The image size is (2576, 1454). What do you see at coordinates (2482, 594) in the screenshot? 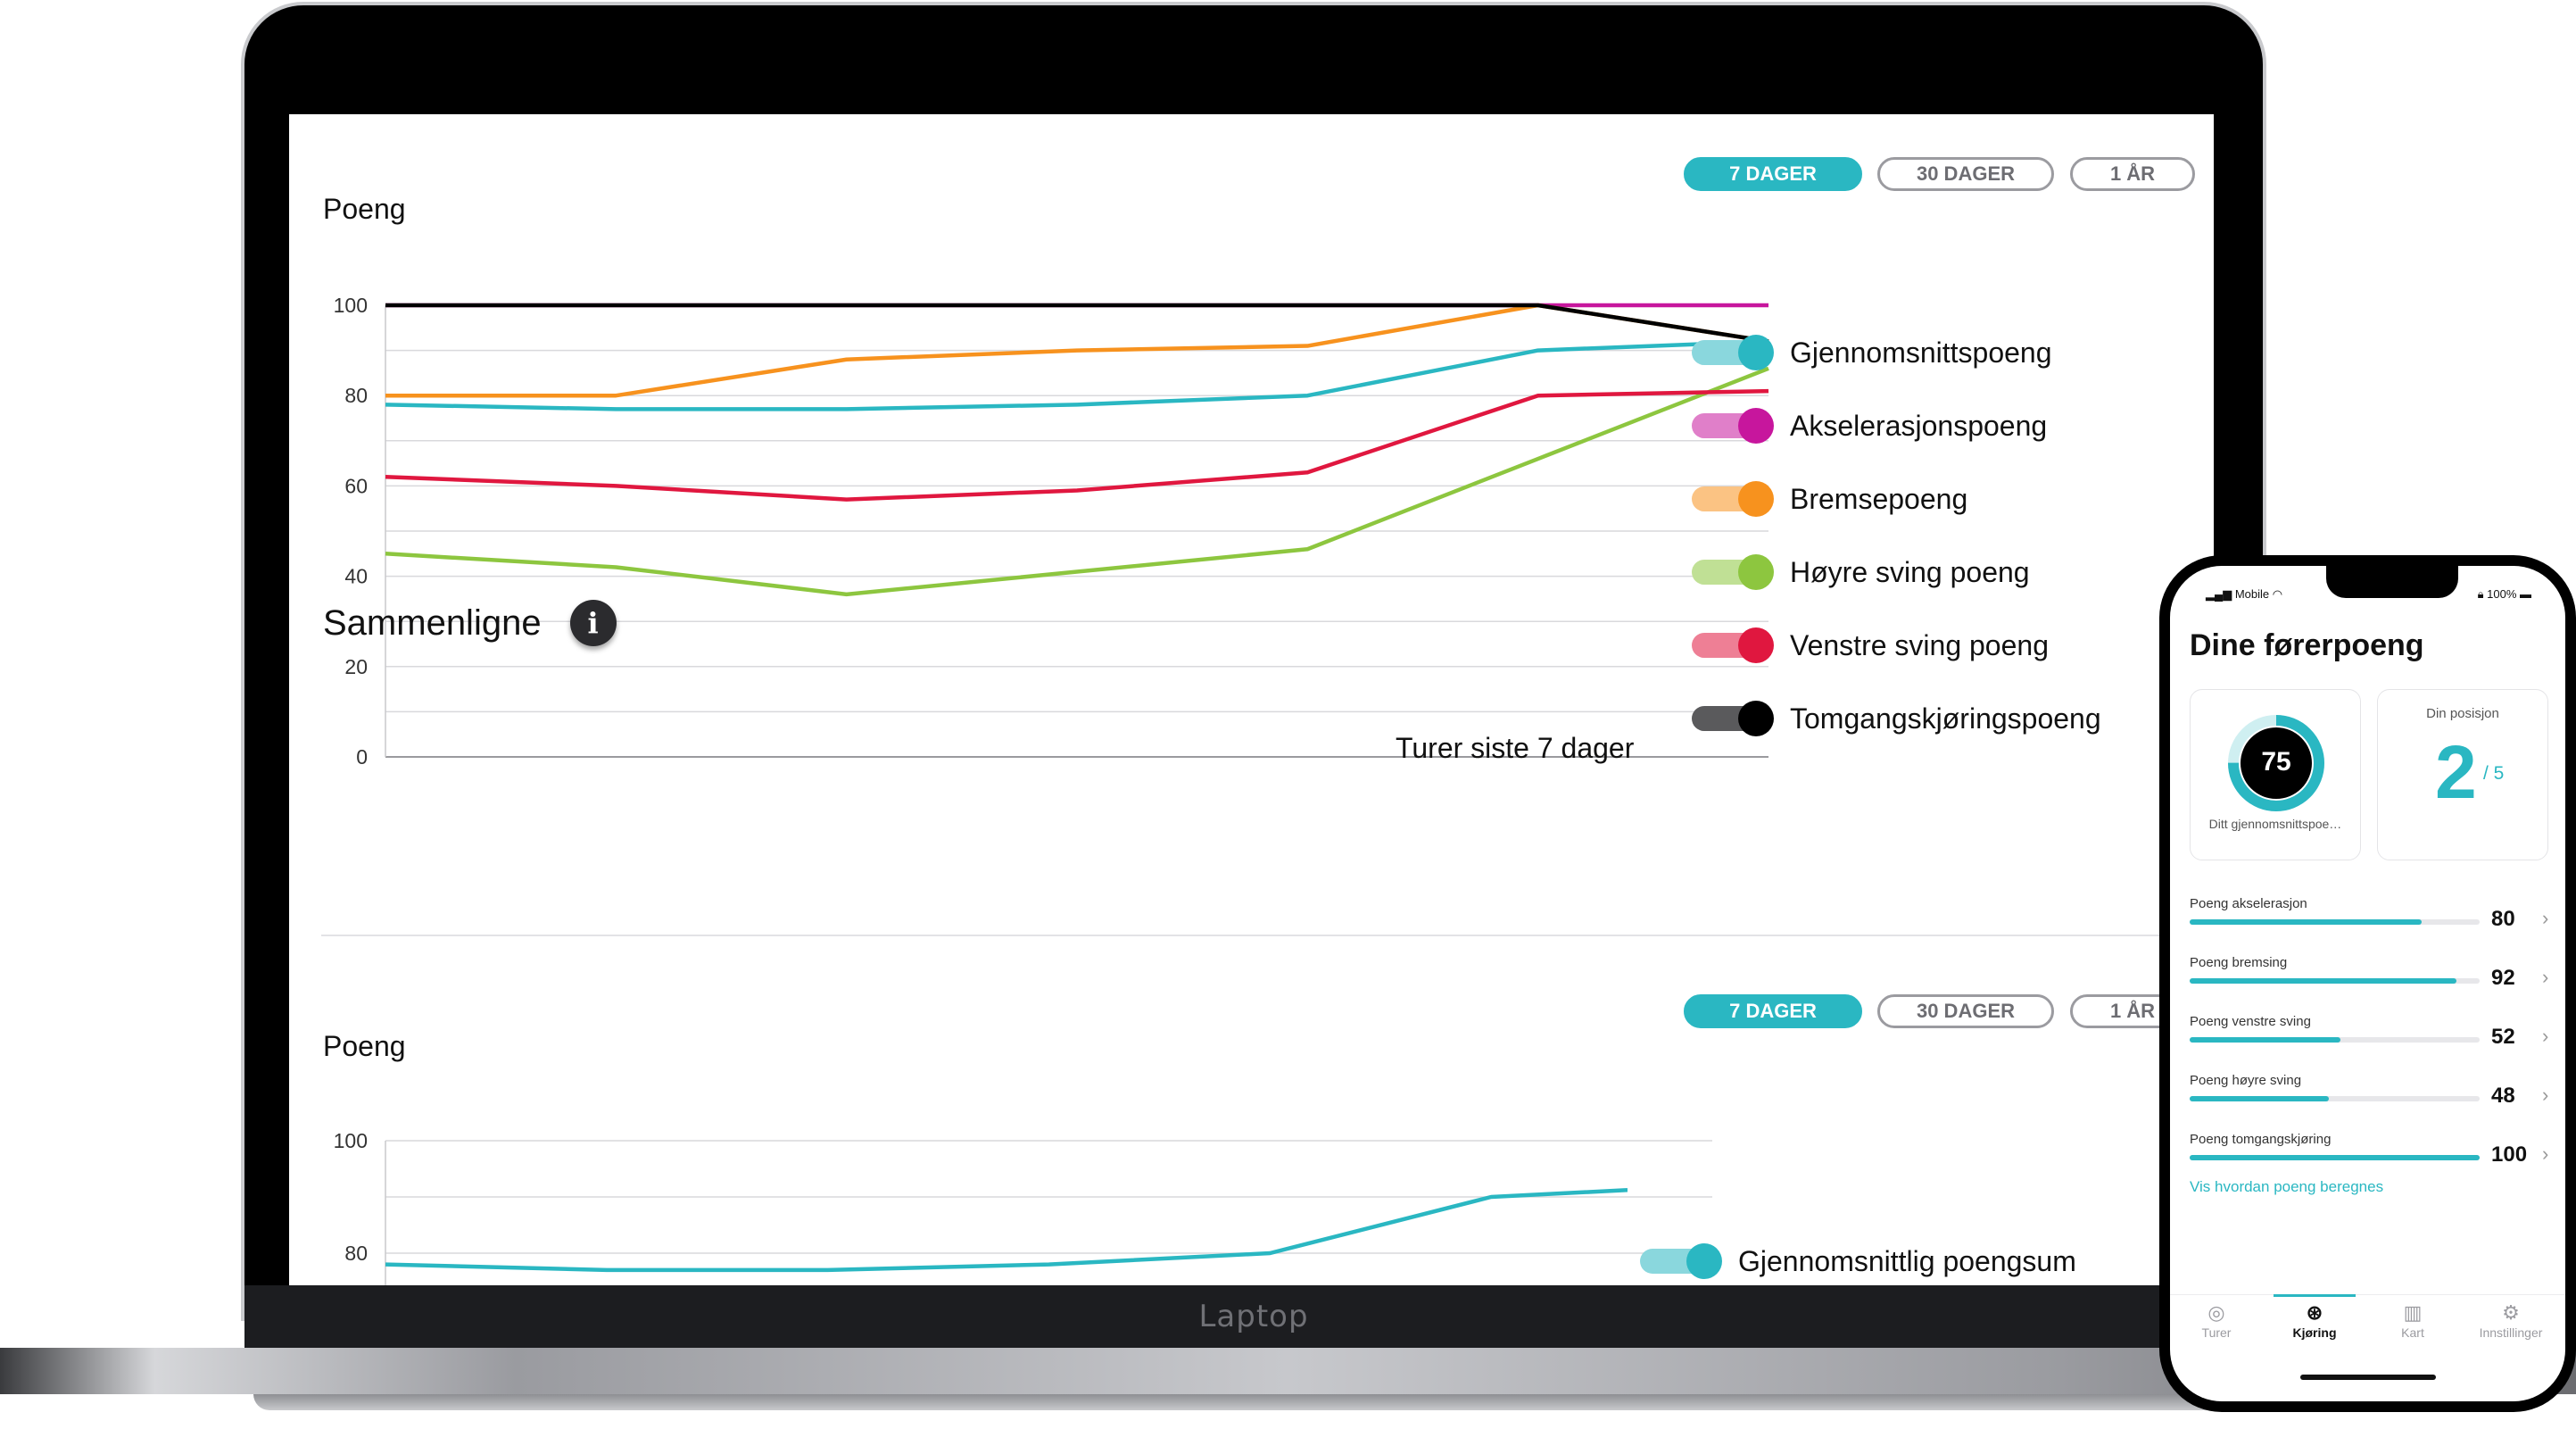
I see `lock-icon: 🔒︎` at bounding box center [2482, 594].